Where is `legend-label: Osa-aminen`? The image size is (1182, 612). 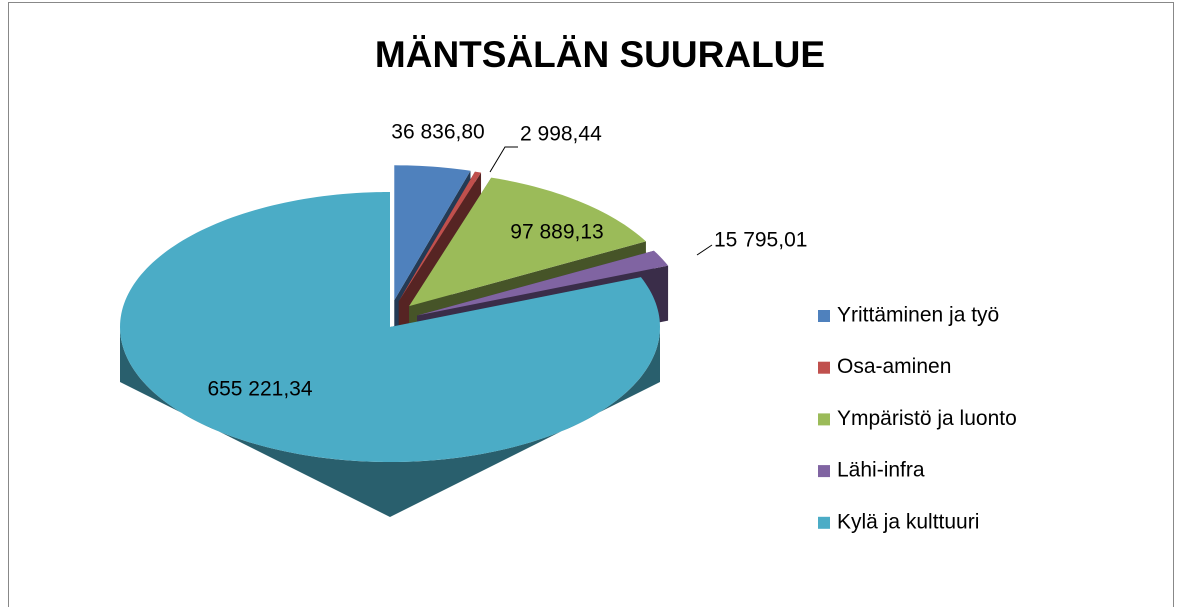 legend-label: Osa-aminen is located at coordinates (894, 366).